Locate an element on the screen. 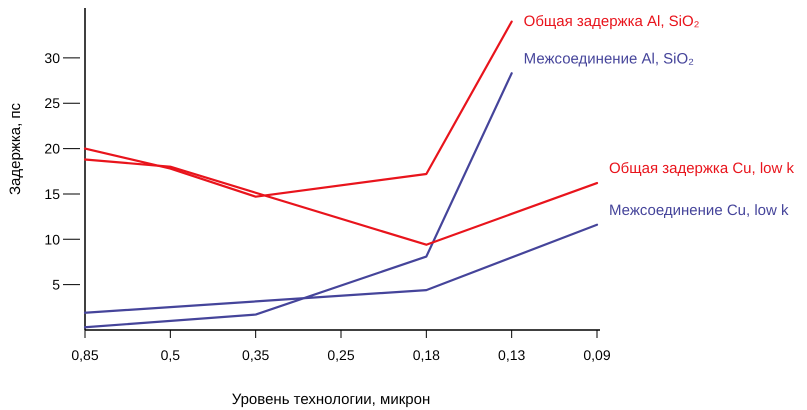  x-tick-label: 0,18 is located at coordinates (426, 355).